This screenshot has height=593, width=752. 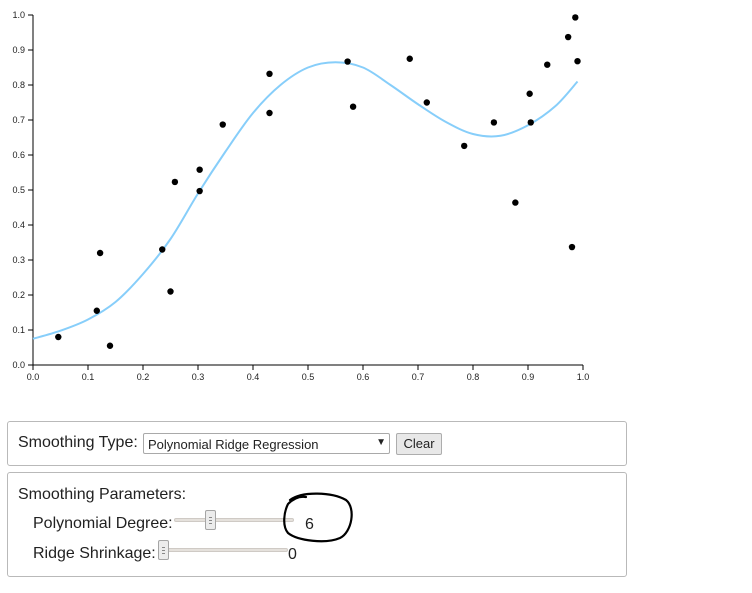 I want to click on y-tick-label: 0.0, so click(x=18, y=365).